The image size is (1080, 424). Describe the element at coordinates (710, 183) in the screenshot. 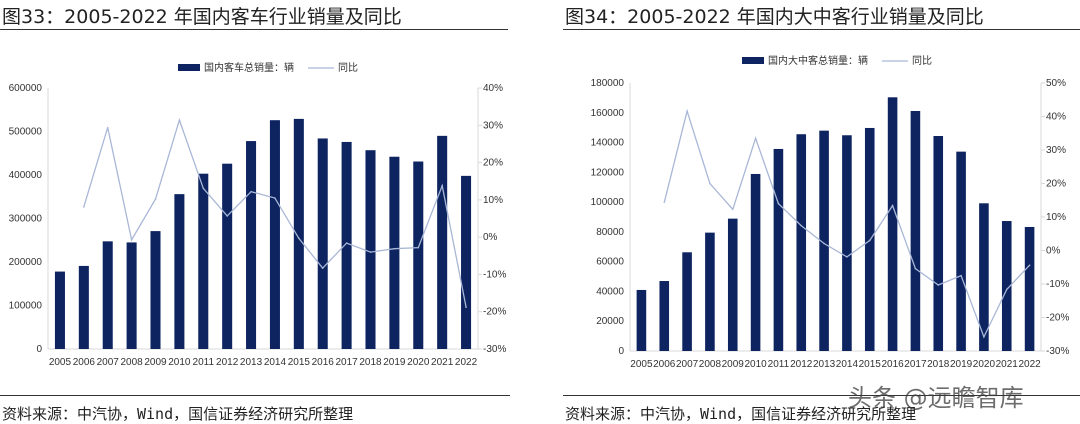

I see `right-yoy-point-2008` at that location.